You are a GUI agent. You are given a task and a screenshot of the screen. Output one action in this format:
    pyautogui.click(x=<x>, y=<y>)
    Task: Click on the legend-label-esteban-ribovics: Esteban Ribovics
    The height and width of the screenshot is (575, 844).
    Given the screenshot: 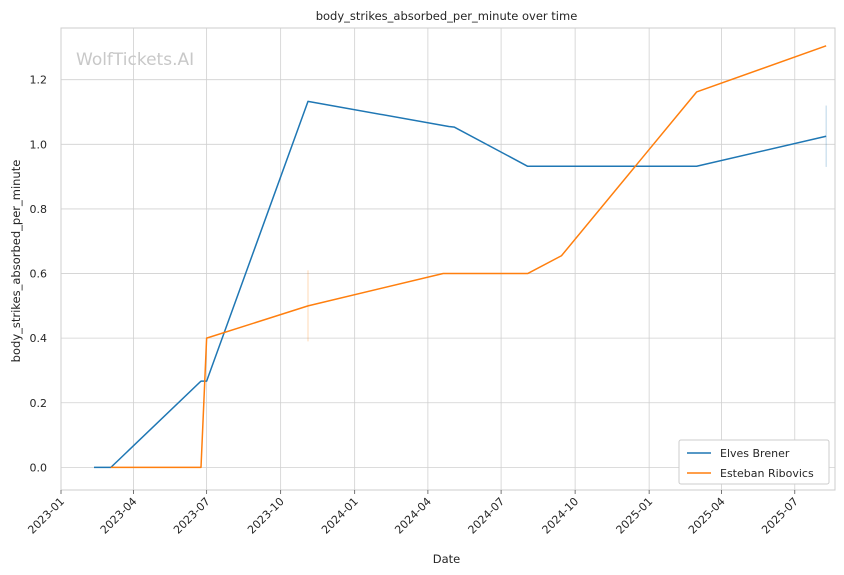 What is the action you would take?
    pyautogui.click(x=767, y=473)
    